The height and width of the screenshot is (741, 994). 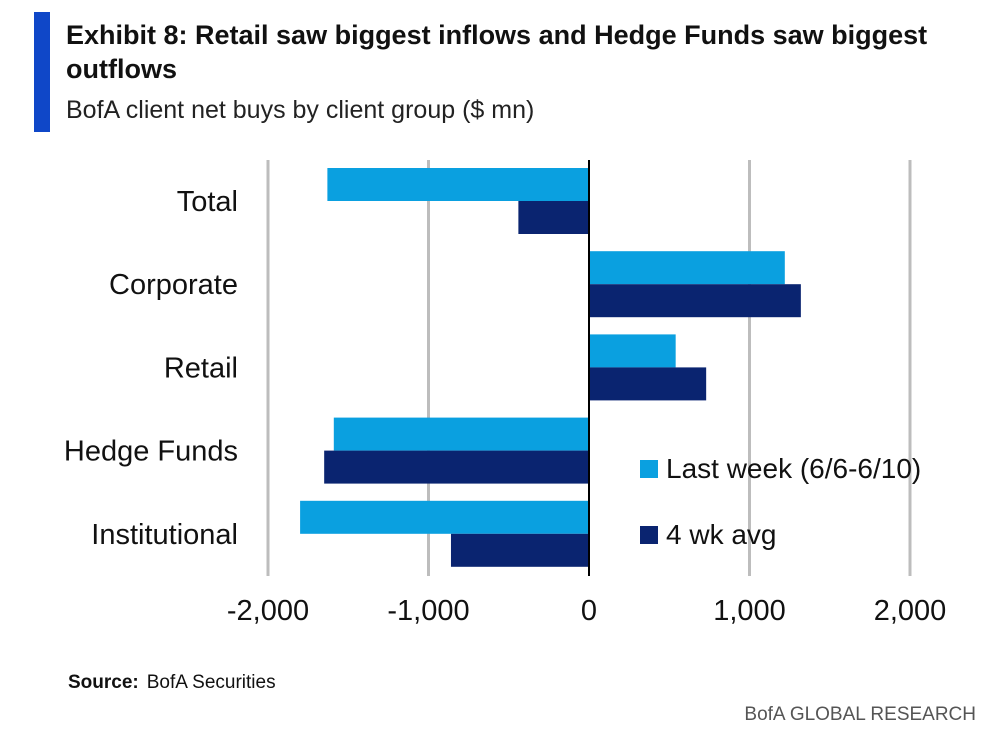 I want to click on category-label: Retail, so click(x=201, y=368).